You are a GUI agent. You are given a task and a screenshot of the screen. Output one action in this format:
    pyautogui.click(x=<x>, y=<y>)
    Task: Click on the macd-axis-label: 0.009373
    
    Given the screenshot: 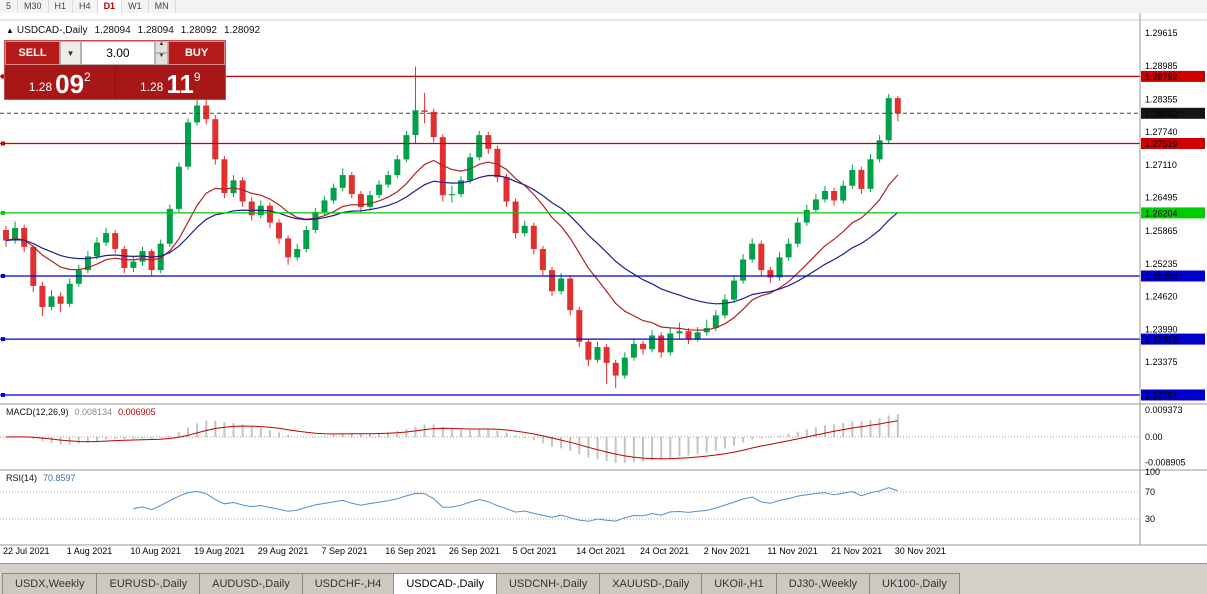 What is the action you would take?
    pyautogui.click(x=1164, y=410)
    